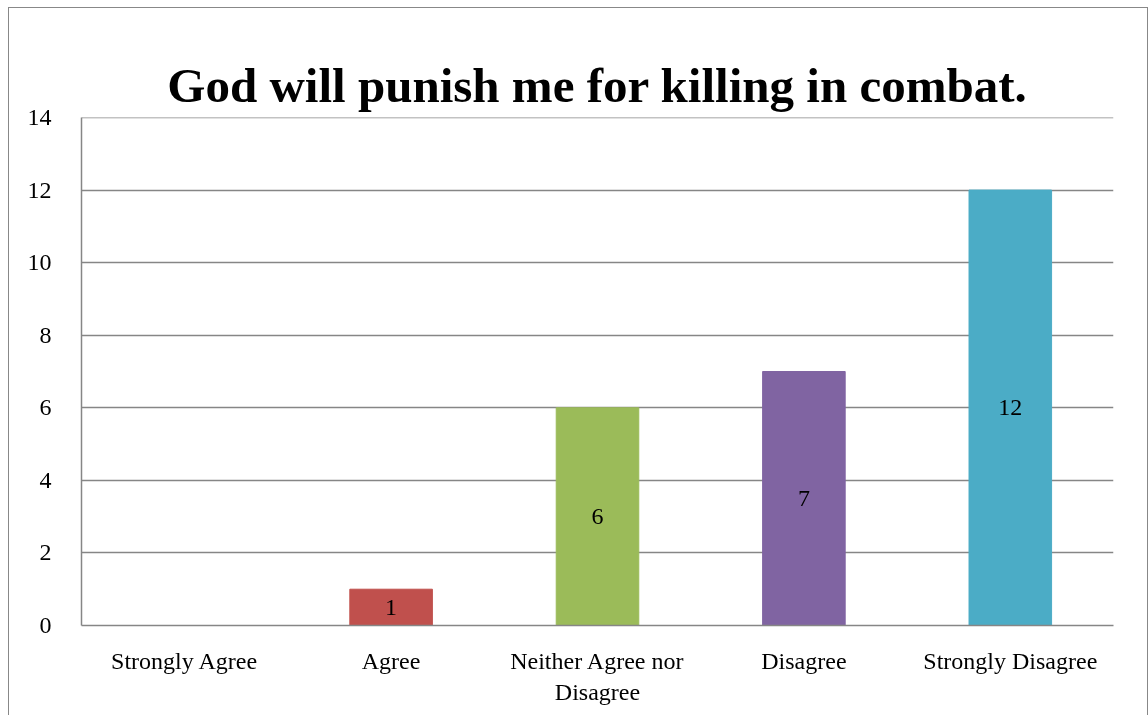 The height and width of the screenshot is (715, 1148). What do you see at coordinates (184, 660) in the screenshot?
I see `x-tick-label: Strongly Agree` at bounding box center [184, 660].